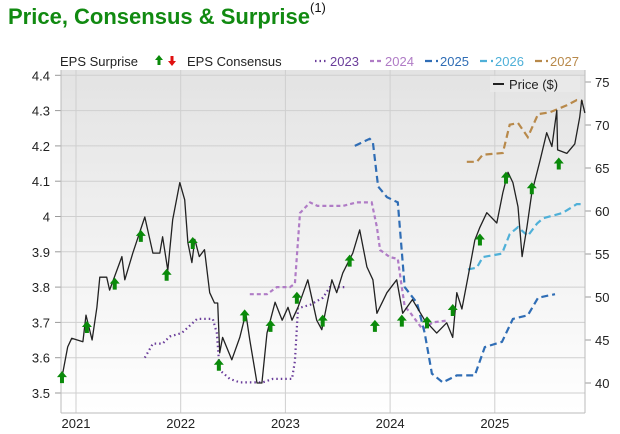 The image size is (620, 434). I want to click on consensus-line-2027, so click(525, 130).